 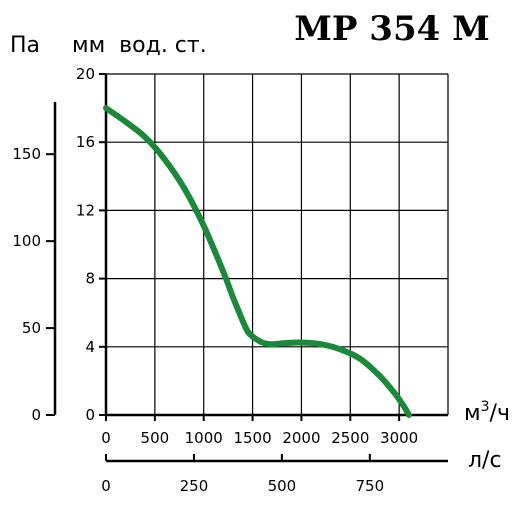 I want to click on m3h-axis-ticks: 0 500 1000 1500 2000 2500 3000, so click(x=259, y=431).